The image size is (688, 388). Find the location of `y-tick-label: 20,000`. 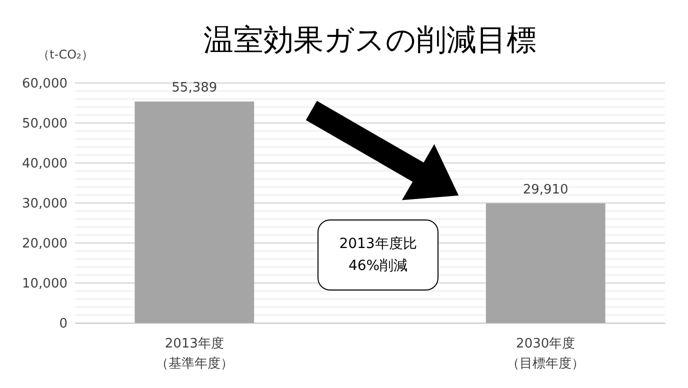

y-tick-label: 20,000 is located at coordinates (45, 244).